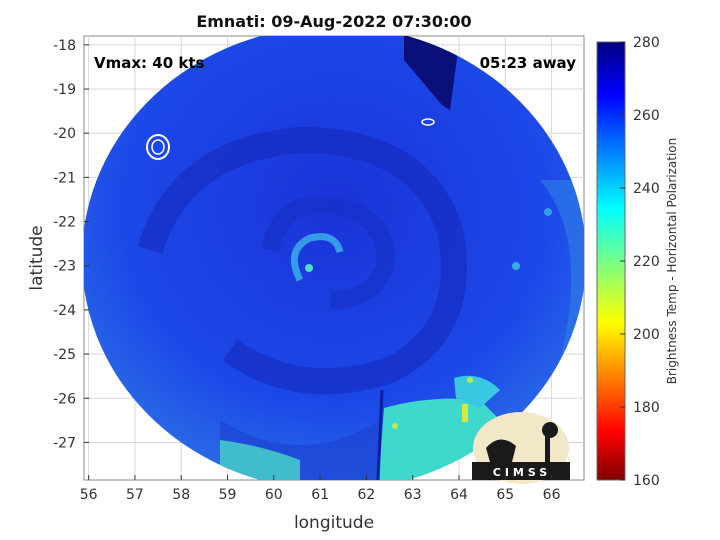 Image resolution: width=720 pixels, height=540 pixels. I want to click on contour-west, so click(158, 147).